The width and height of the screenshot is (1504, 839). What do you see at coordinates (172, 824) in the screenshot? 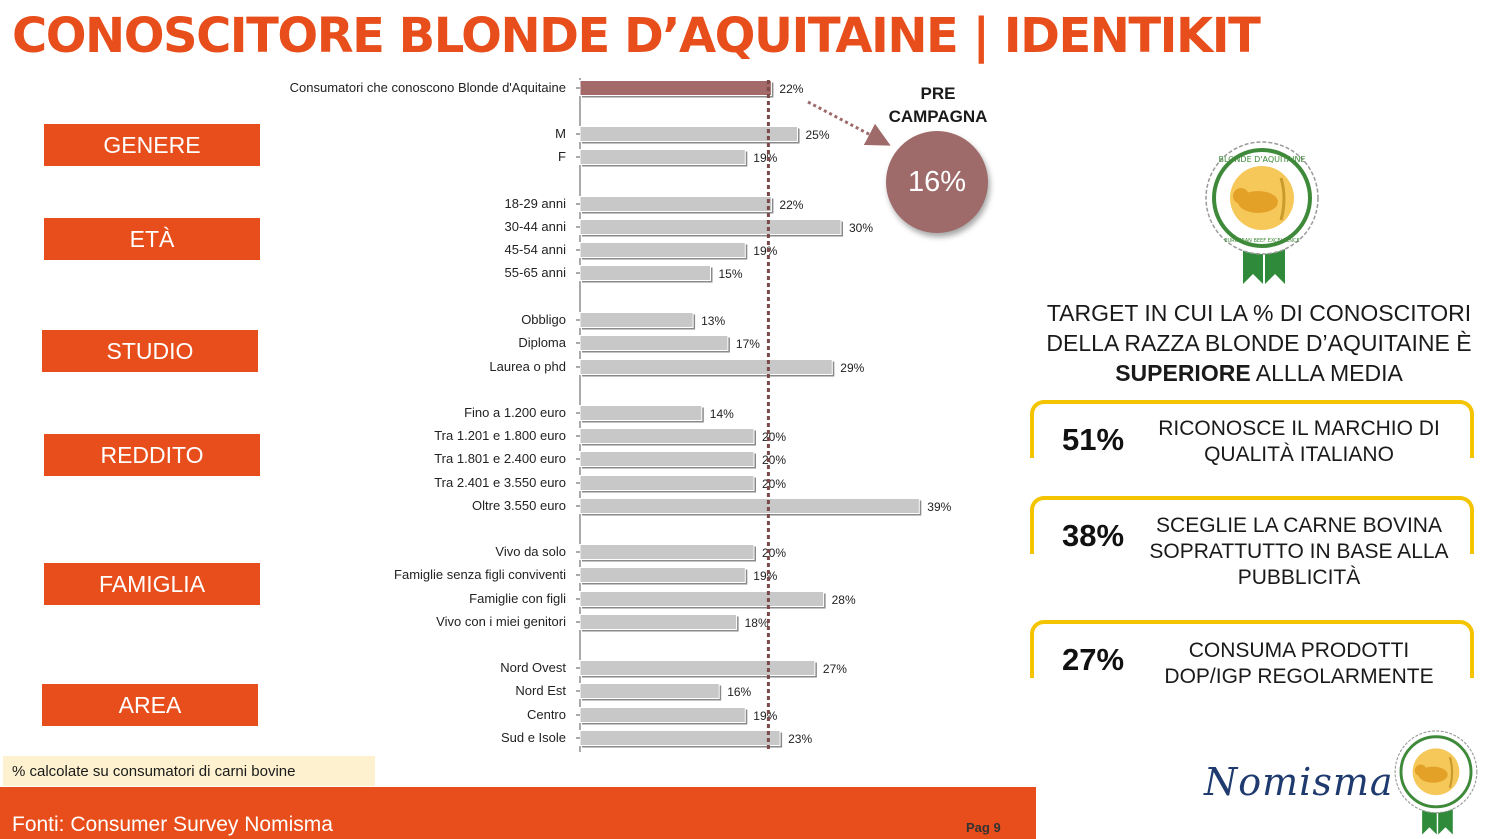
I see `footer-source: Fonti: Consumer Survey Nomisma` at bounding box center [172, 824].